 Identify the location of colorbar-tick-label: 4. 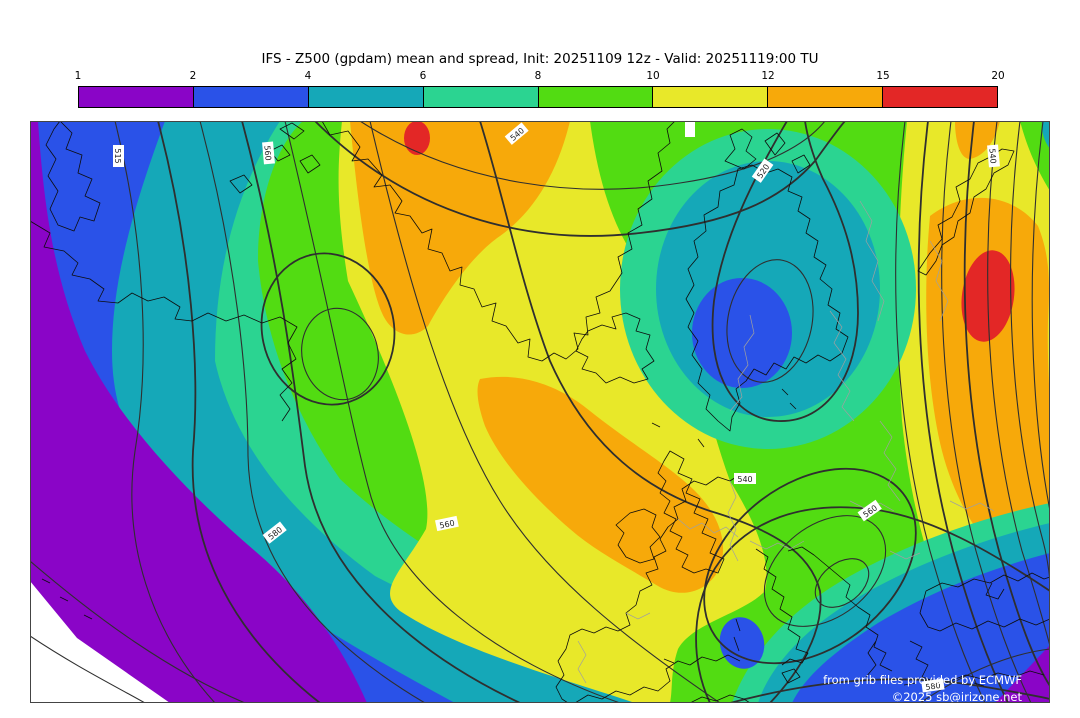
(308, 76).